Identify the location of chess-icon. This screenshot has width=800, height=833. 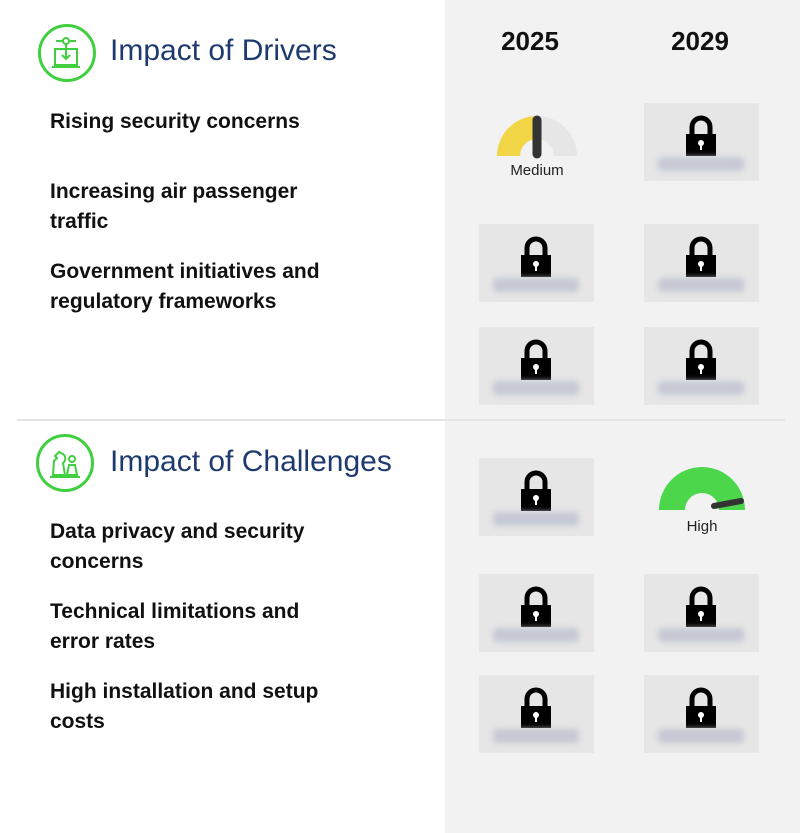
(65, 463).